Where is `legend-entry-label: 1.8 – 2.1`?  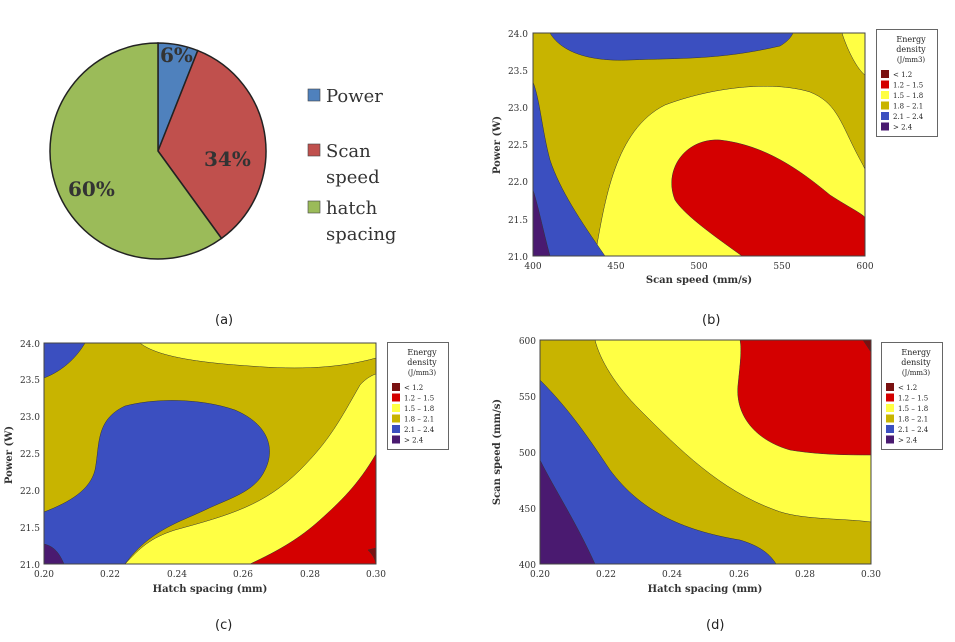 legend-entry-label: 1.8 – 2.1 is located at coordinates (908, 107).